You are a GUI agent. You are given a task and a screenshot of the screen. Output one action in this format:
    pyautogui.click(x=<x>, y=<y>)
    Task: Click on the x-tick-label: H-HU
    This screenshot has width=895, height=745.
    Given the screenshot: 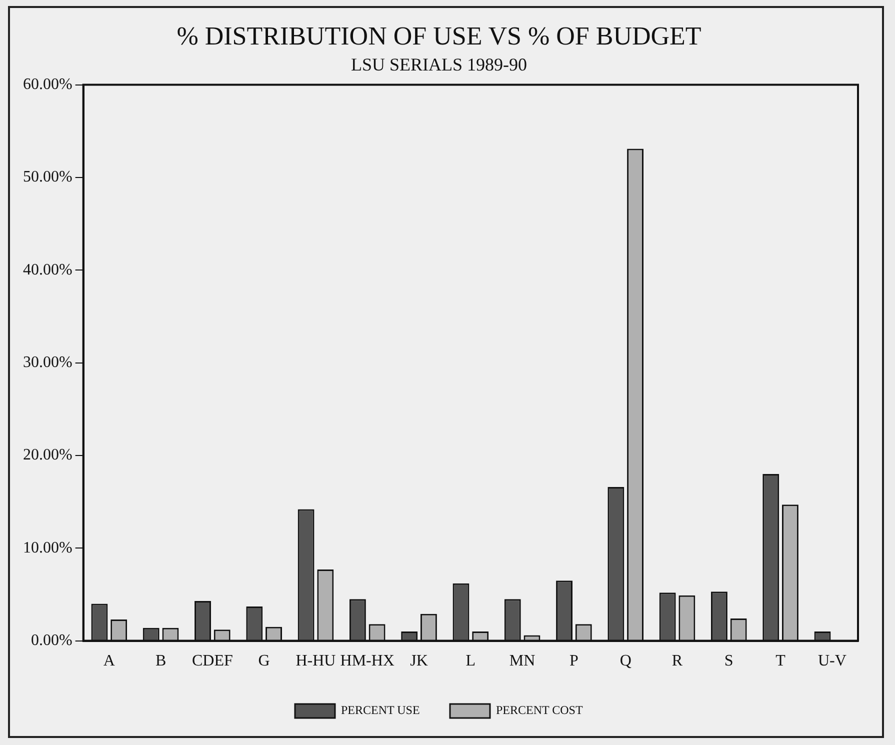 What is the action you would take?
    pyautogui.click(x=316, y=661)
    